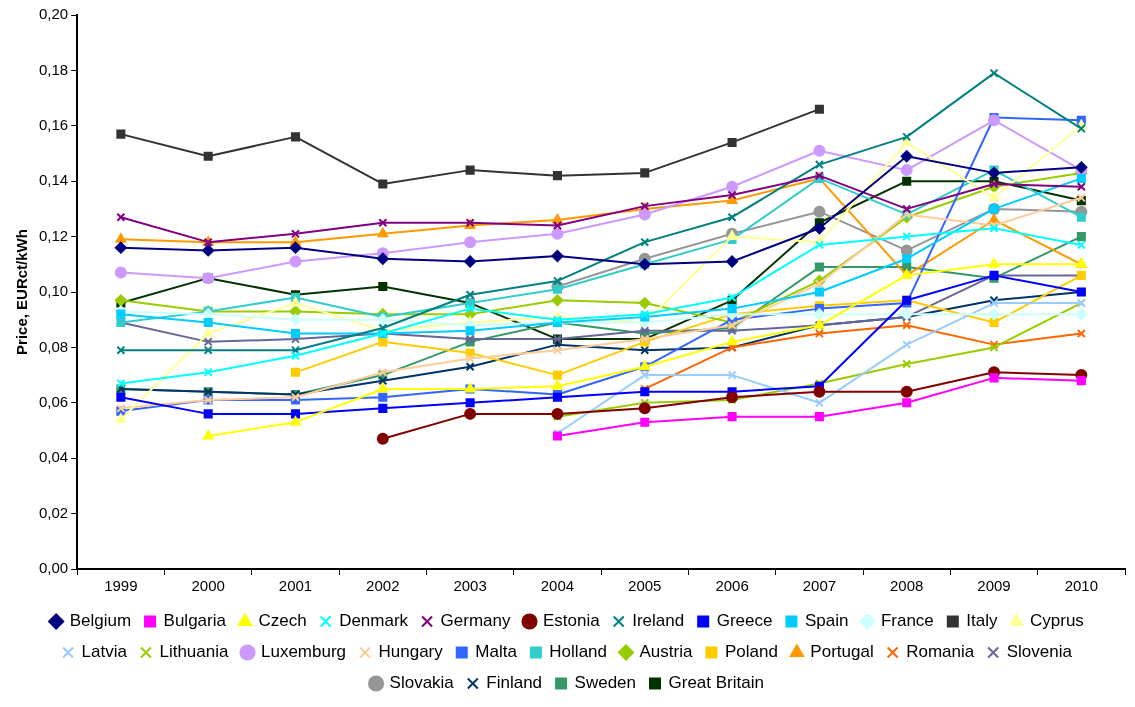 The image size is (1135, 707). What do you see at coordinates (411, 652) in the screenshot?
I see `legend-label: Hungary` at bounding box center [411, 652].